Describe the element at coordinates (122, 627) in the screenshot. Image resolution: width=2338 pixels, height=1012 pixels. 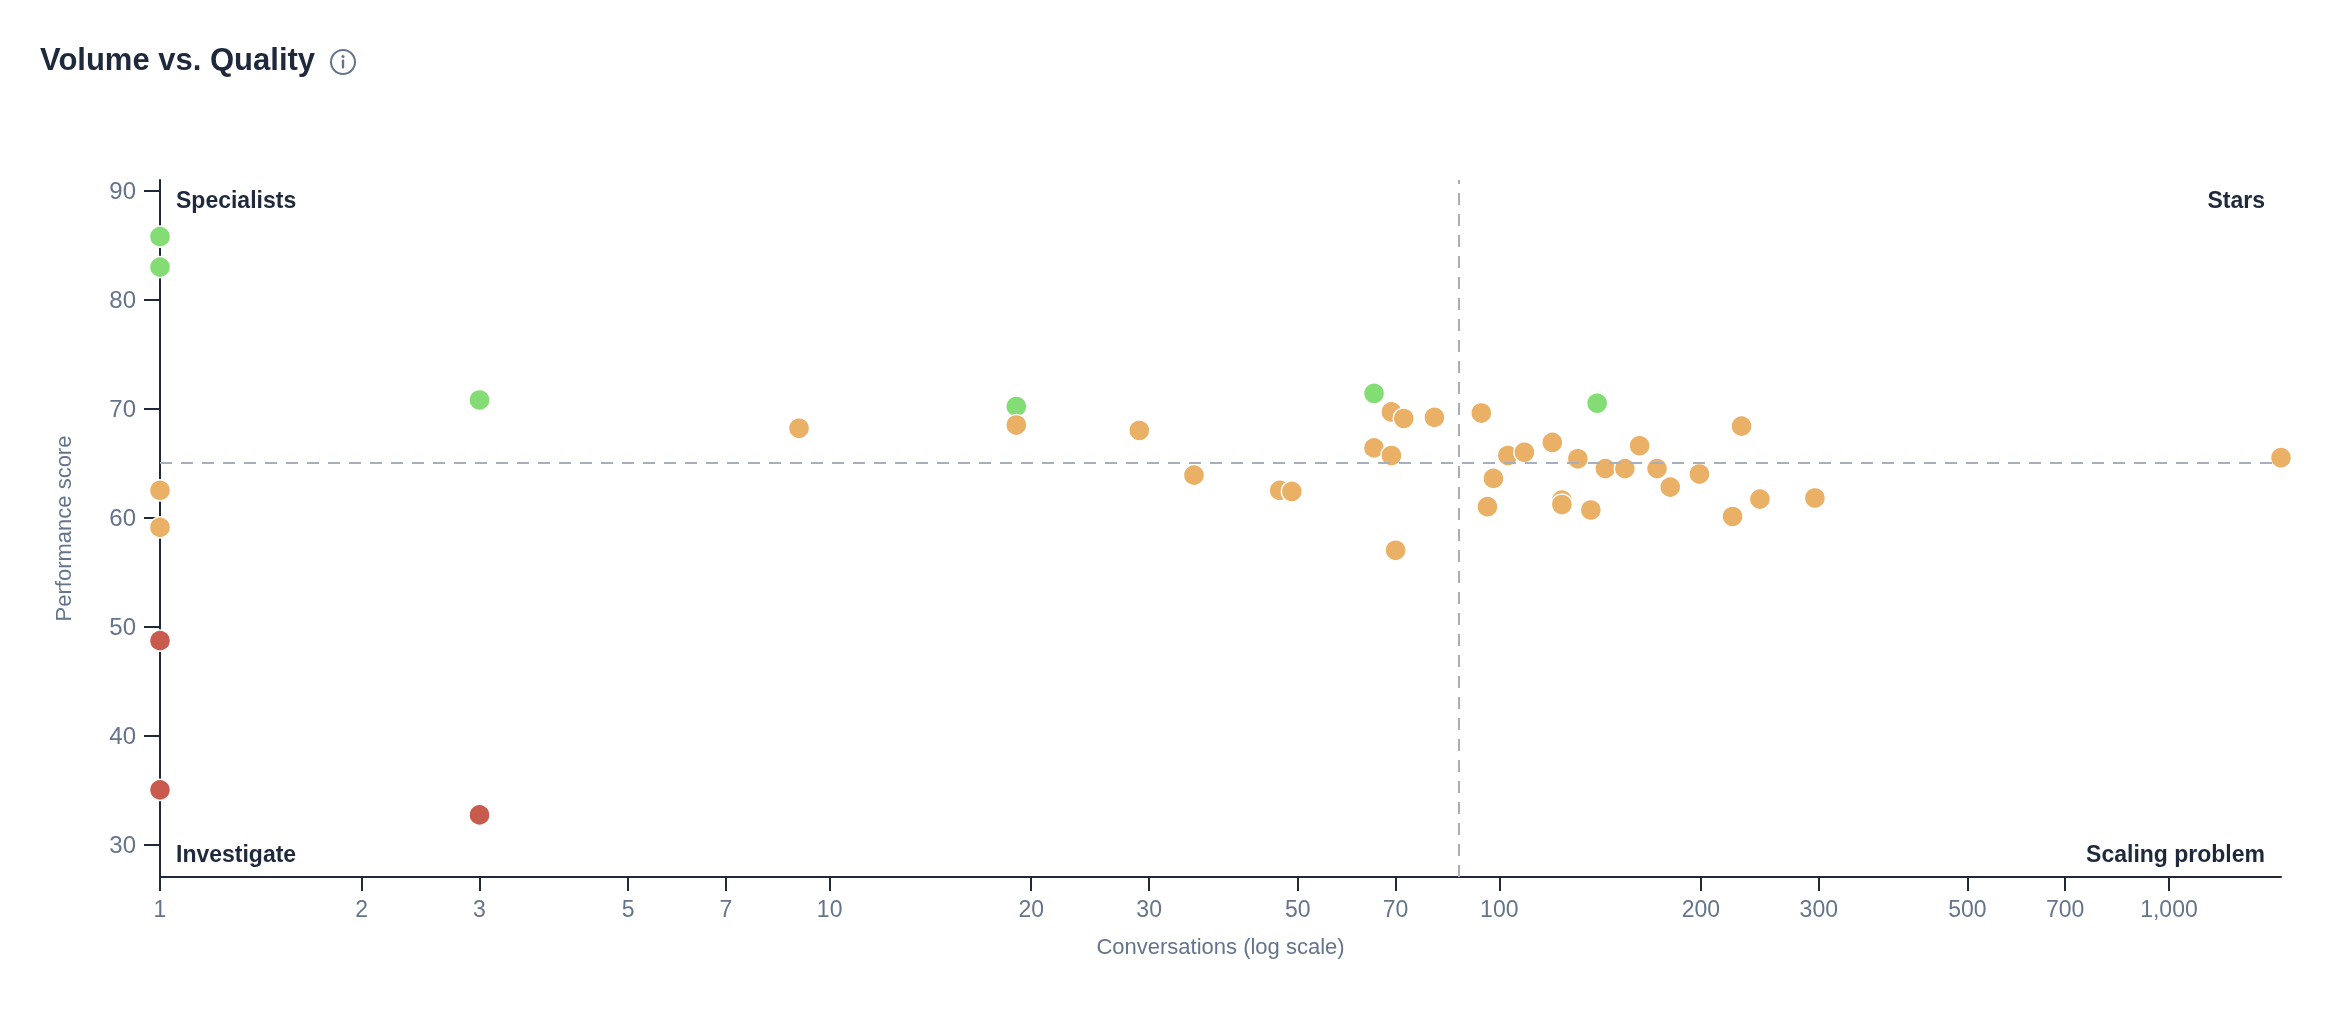
I see `y-tick-label: 50` at that location.